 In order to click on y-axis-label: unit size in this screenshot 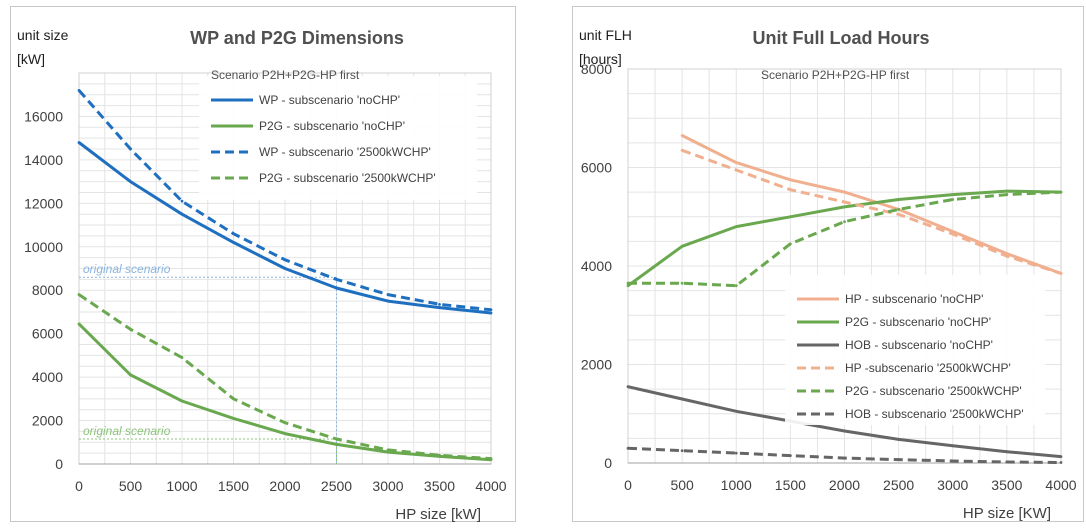, I will do `click(43, 35)`.